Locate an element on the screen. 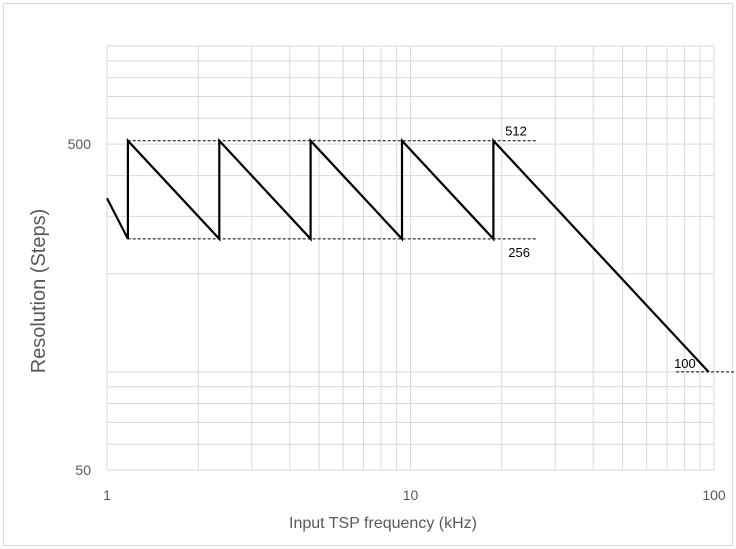 This screenshot has height=549, width=736. y-tick-label: 50 is located at coordinates (83, 470).